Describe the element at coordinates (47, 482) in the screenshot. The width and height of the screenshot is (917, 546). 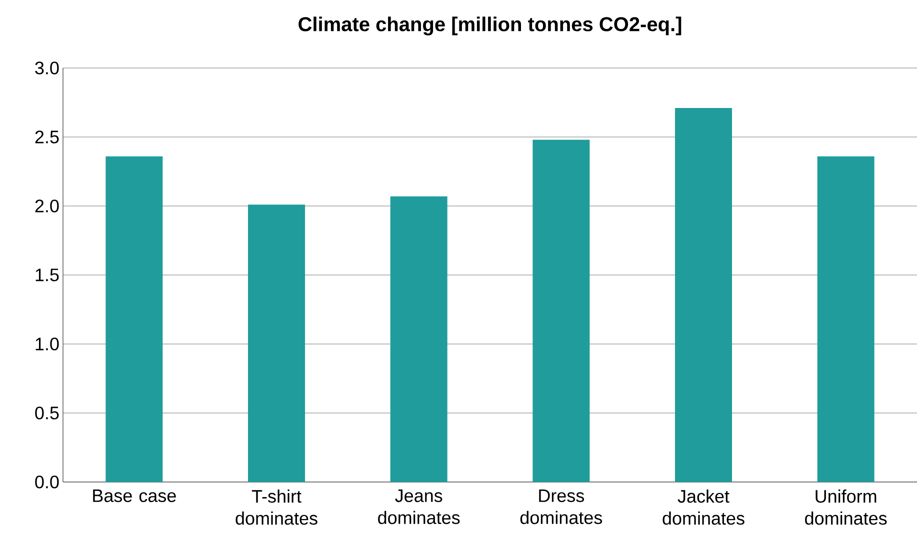
I see `y-tick-label: 0.0` at that location.